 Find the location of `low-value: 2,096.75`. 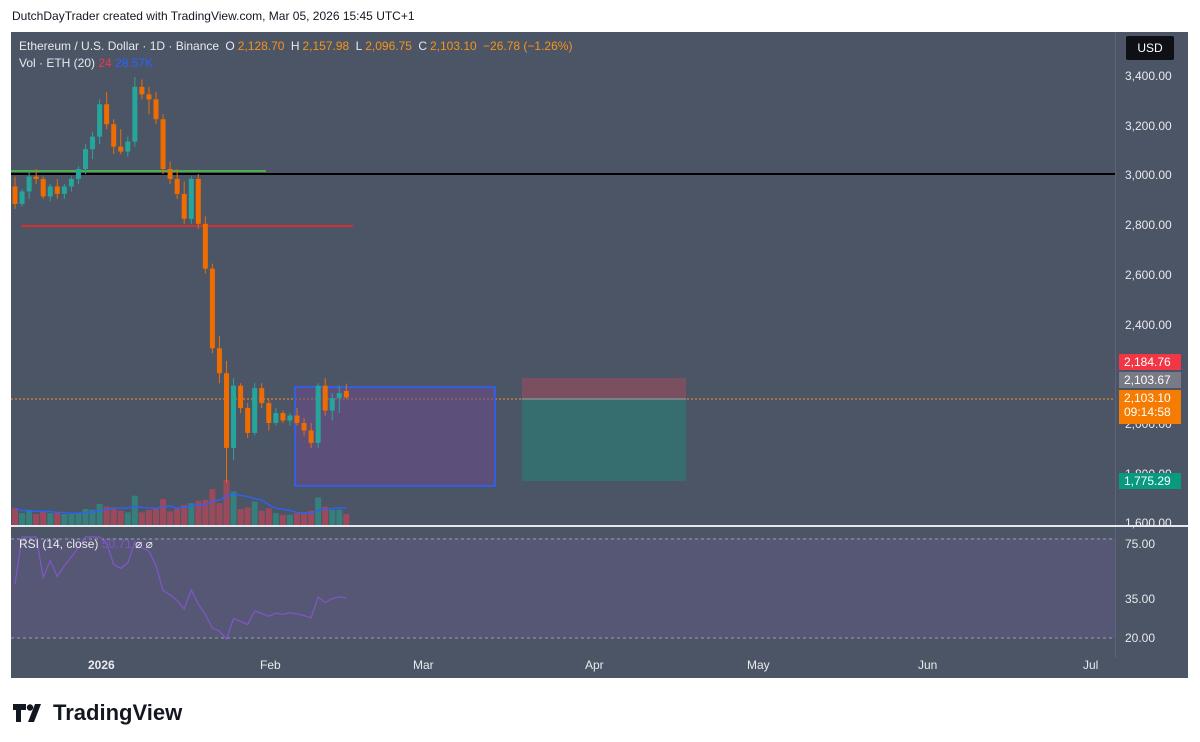

low-value: 2,096.75 is located at coordinates (388, 46).